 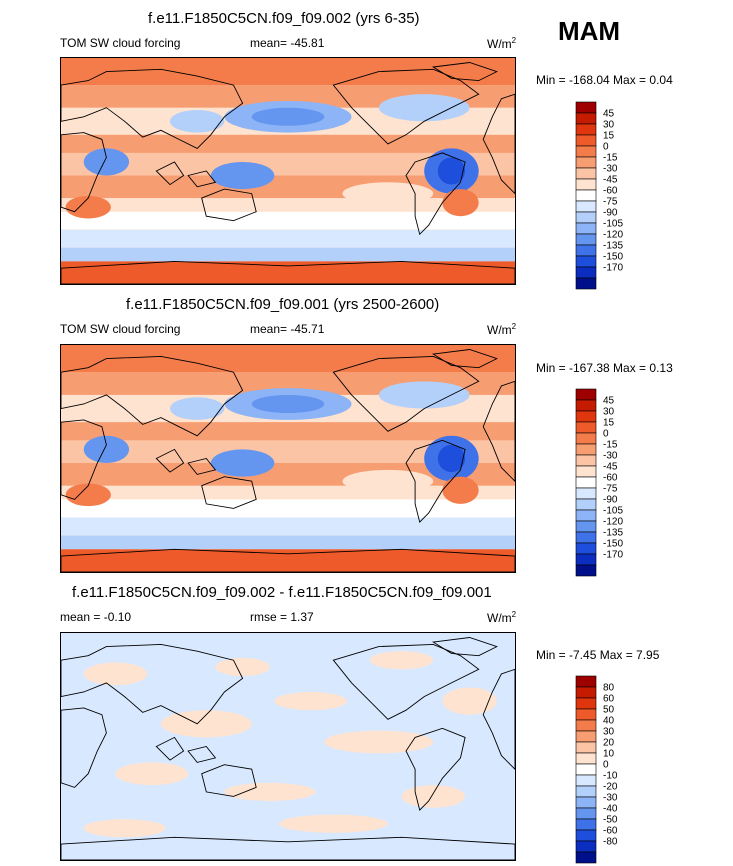 I want to click on colorbar-level-label: 80, so click(x=609, y=688).